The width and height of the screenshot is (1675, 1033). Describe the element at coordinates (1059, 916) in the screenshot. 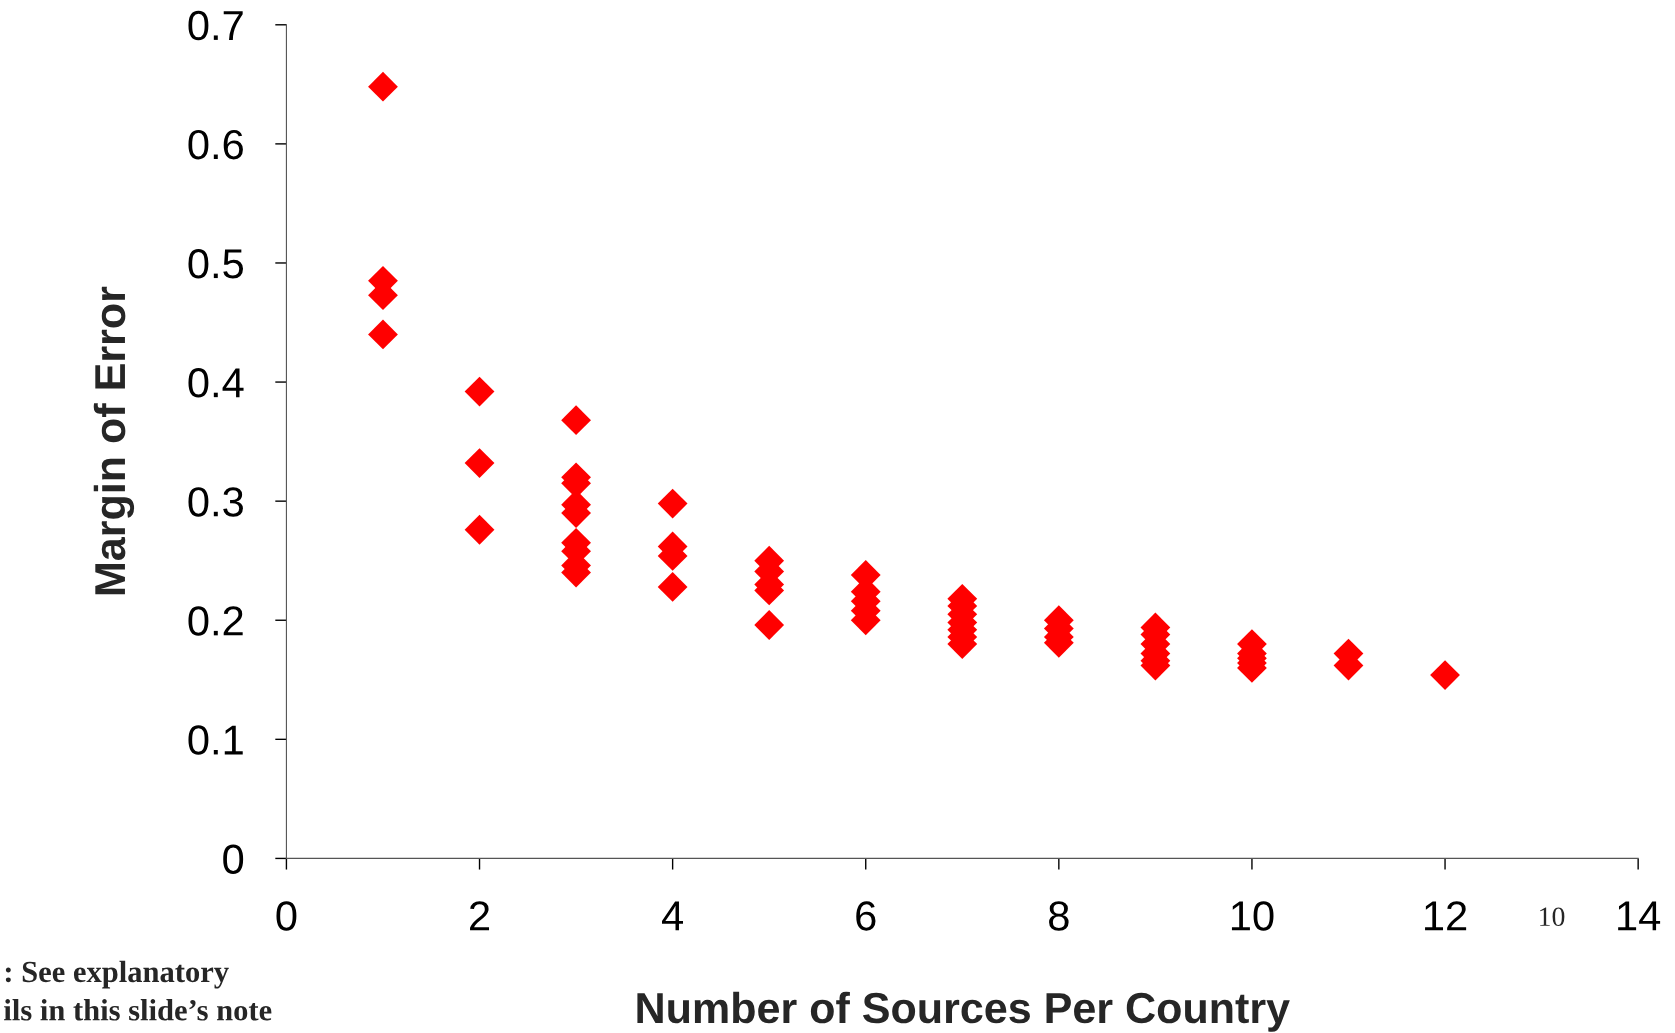

I see `x-tick-label: 8` at that location.